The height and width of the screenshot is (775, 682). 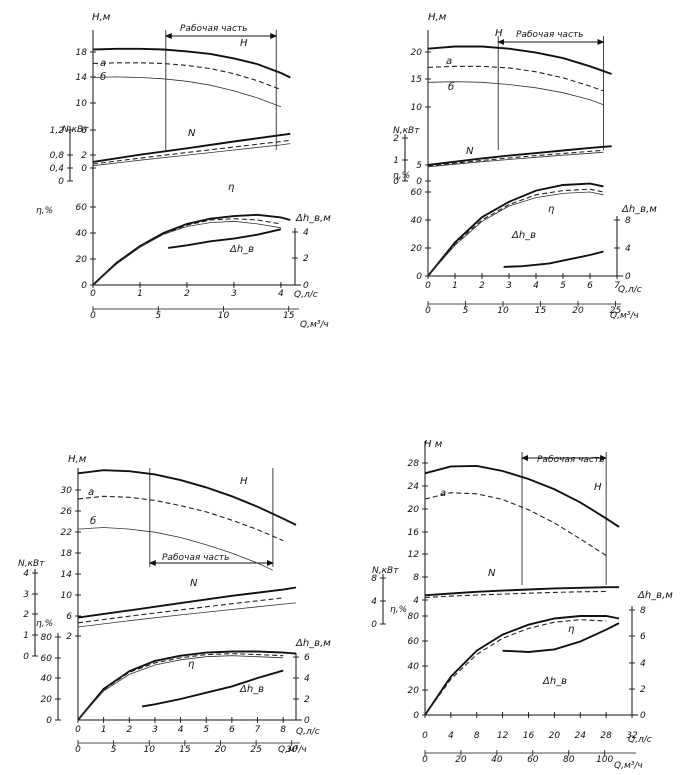 I want to click on q-ls-tick-label: 5, so click(x=563, y=286).